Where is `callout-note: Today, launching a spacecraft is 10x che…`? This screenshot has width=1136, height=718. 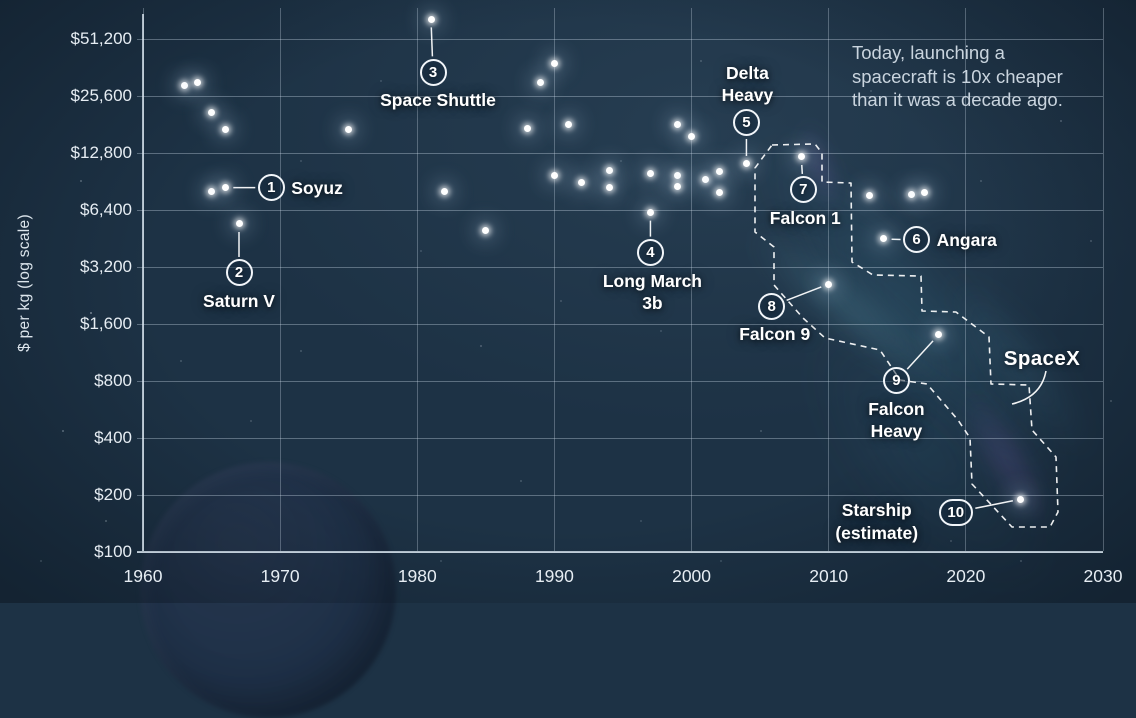 callout-note: Today, launching a spacecraft is 10x che… is located at coordinates (987, 76).